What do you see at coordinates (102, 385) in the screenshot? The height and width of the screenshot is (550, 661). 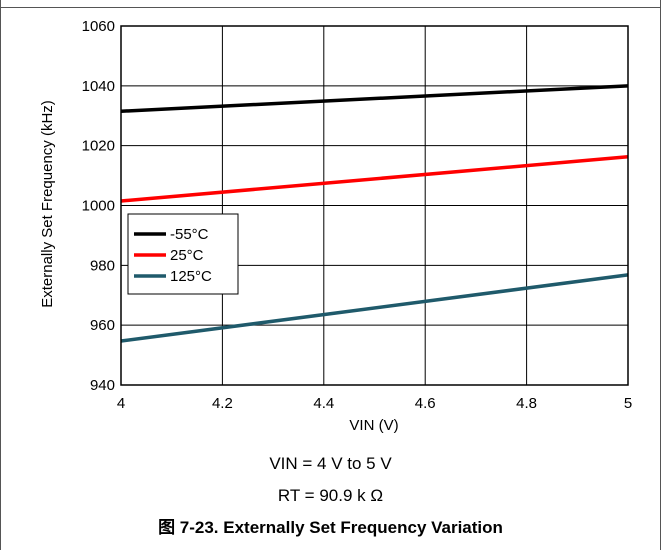 I see `y-tick-label: 940` at bounding box center [102, 385].